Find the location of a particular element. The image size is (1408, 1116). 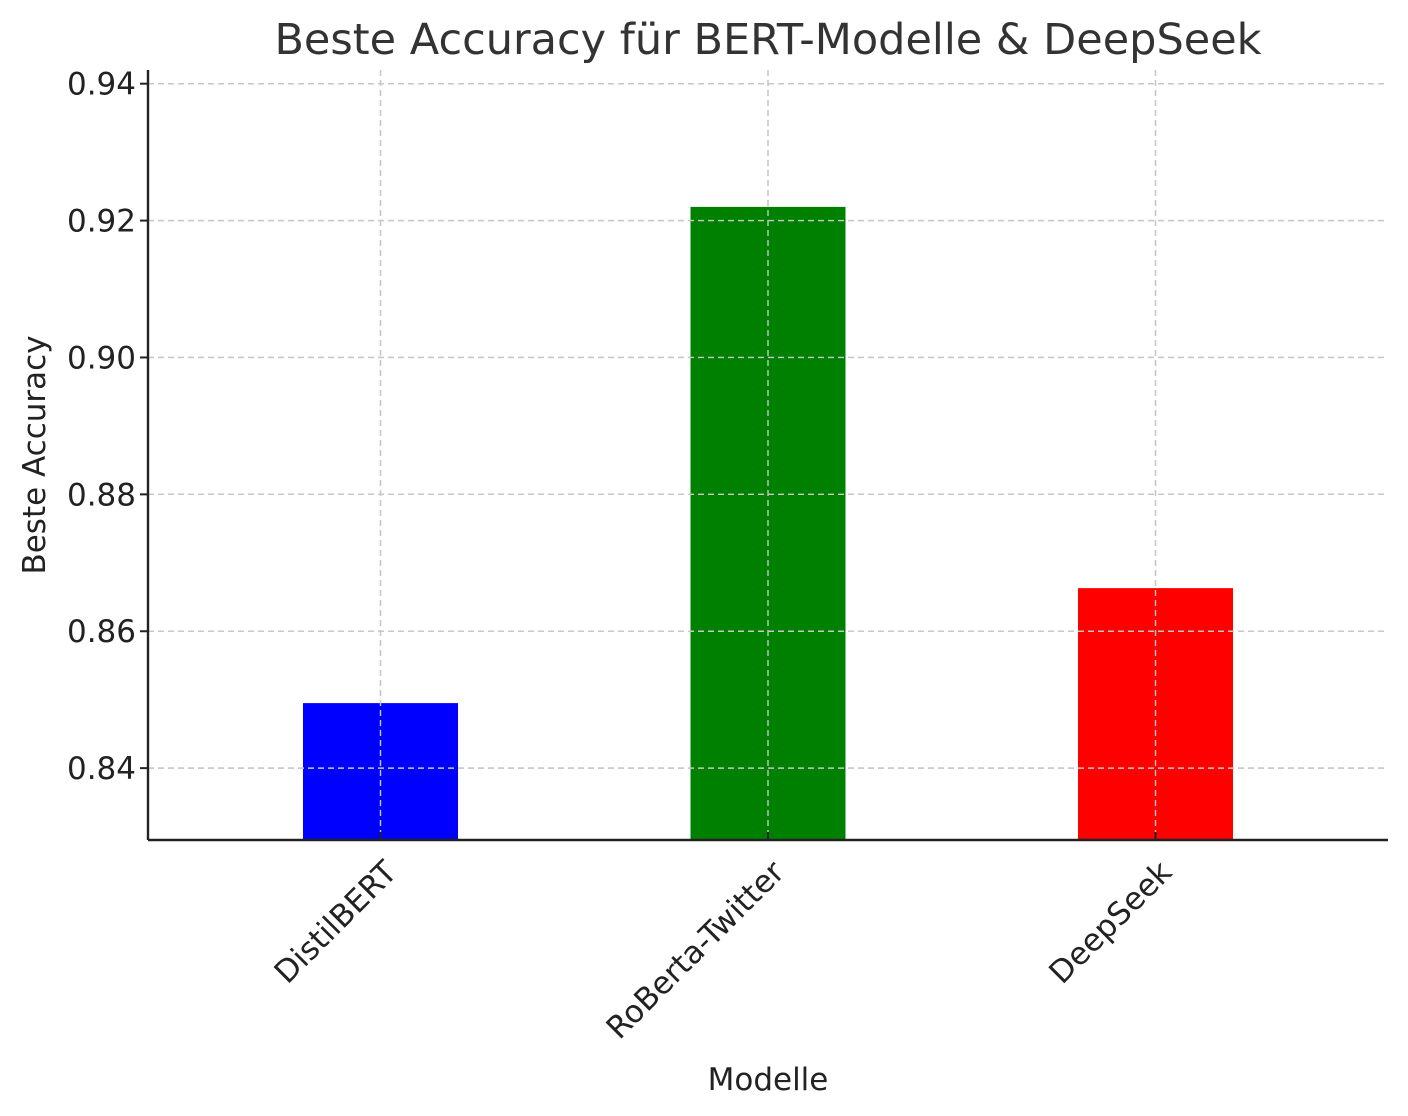

x-tick-label: RoBerta-Twitter is located at coordinates (696, 950).